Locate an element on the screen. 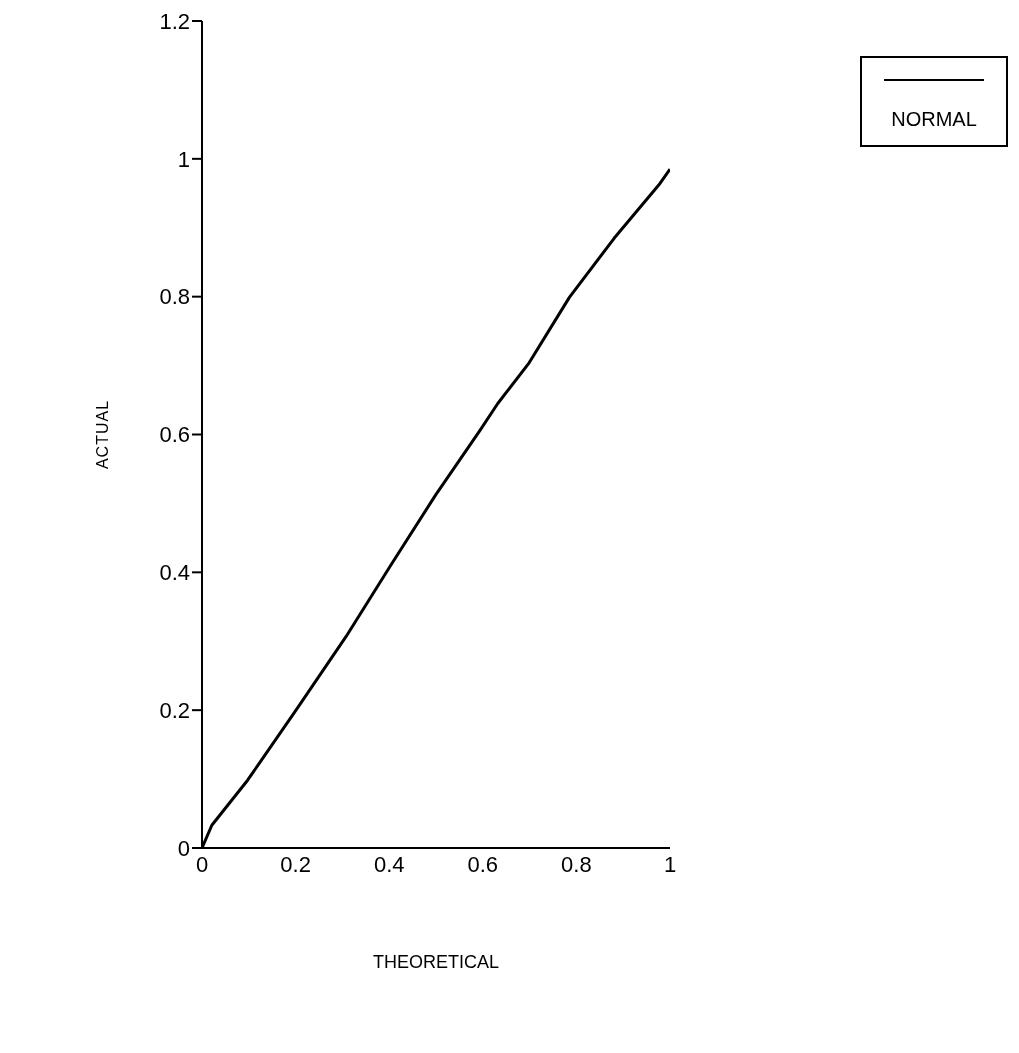  x-tick-label: 0.8 is located at coordinates (576, 864).